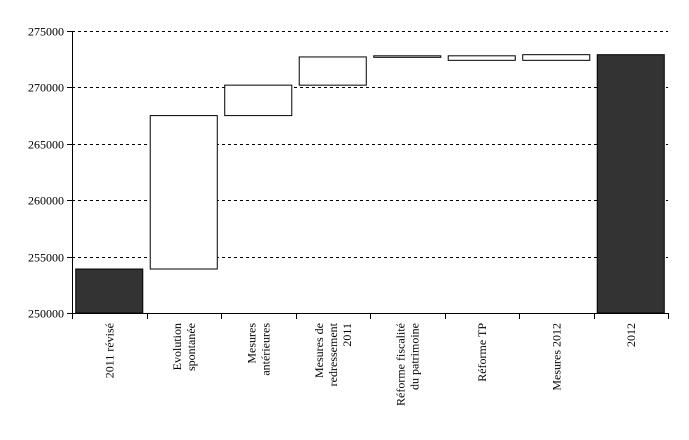 The width and height of the screenshot is (689, 440). What do you see at coordinates (265, 349) in the screenshot?
I see `x-category-label-2-line-1: antérieures` at bounding box center [265, 349].